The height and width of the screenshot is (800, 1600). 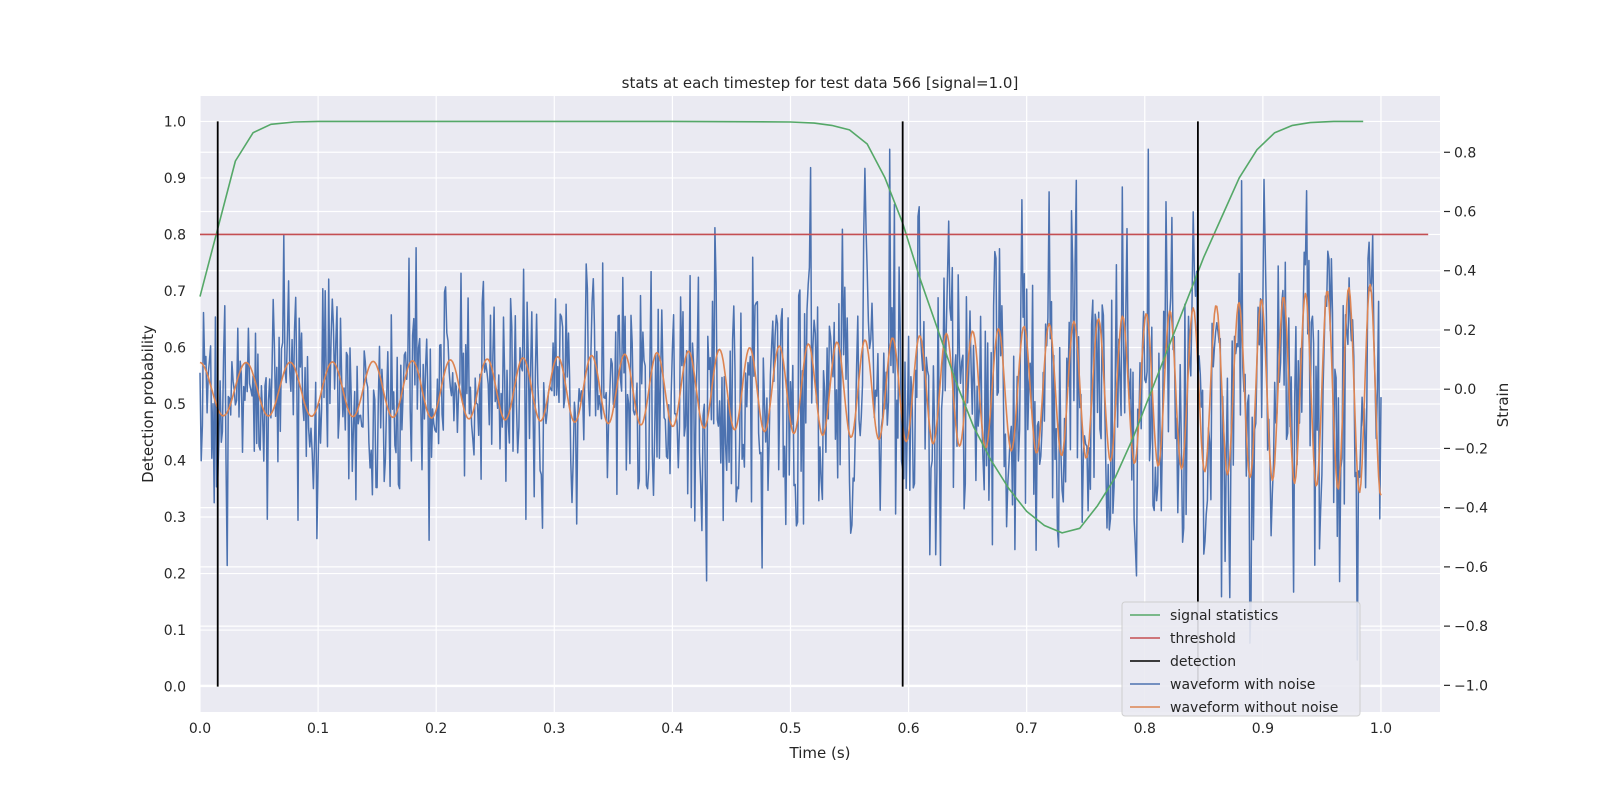 What do you see at coordinates (1242, 685) in the screenshot?
I see `legend-label-waveform-with-noise: waveform with noise` at bounding box center [1242, 685].